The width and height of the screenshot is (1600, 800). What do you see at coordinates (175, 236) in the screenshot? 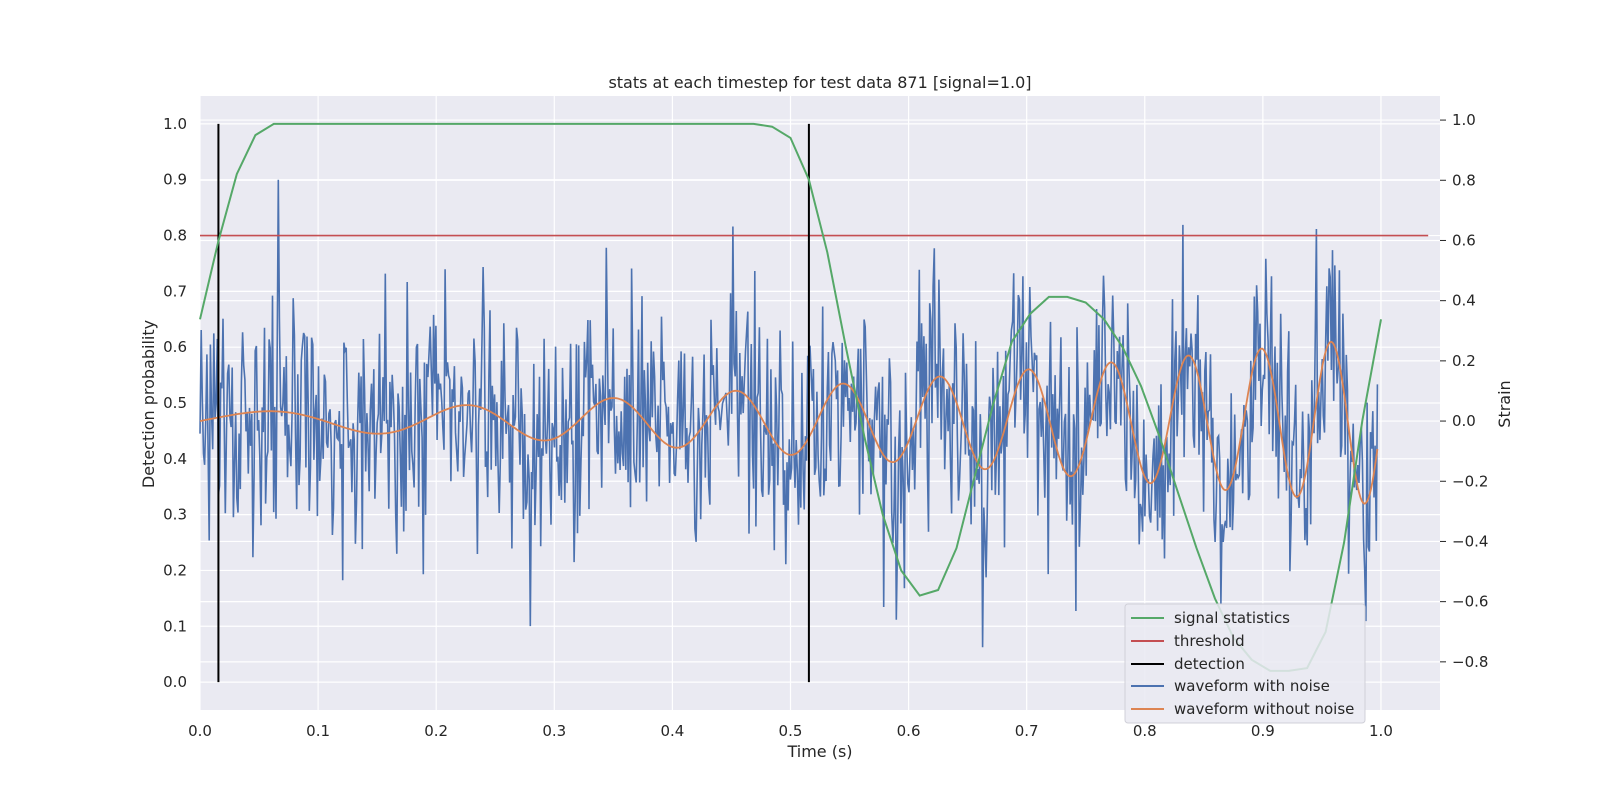
I see `y-left-tick-label: 0.8` at bounding box center [175, 236].